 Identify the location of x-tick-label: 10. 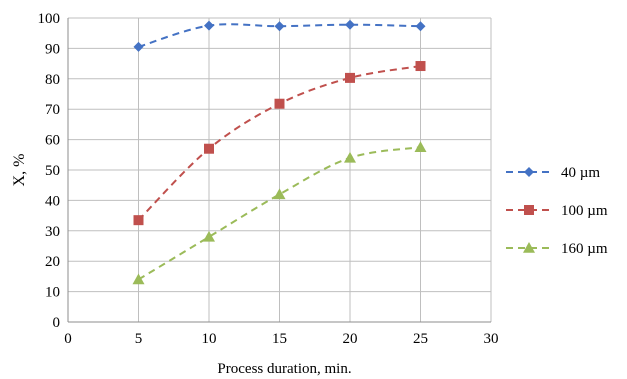
(209, 339).